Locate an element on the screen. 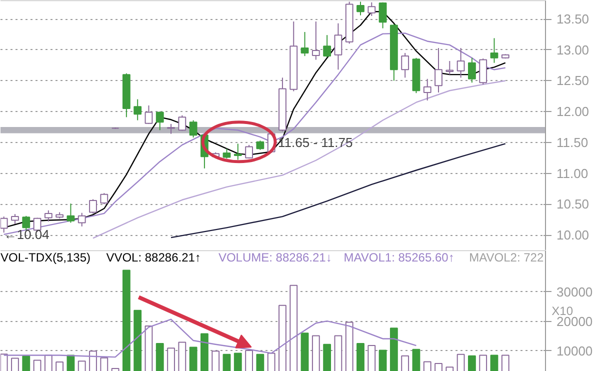  annotation: VVOL: 88286.21↑ is located at coordinates (153, 257).